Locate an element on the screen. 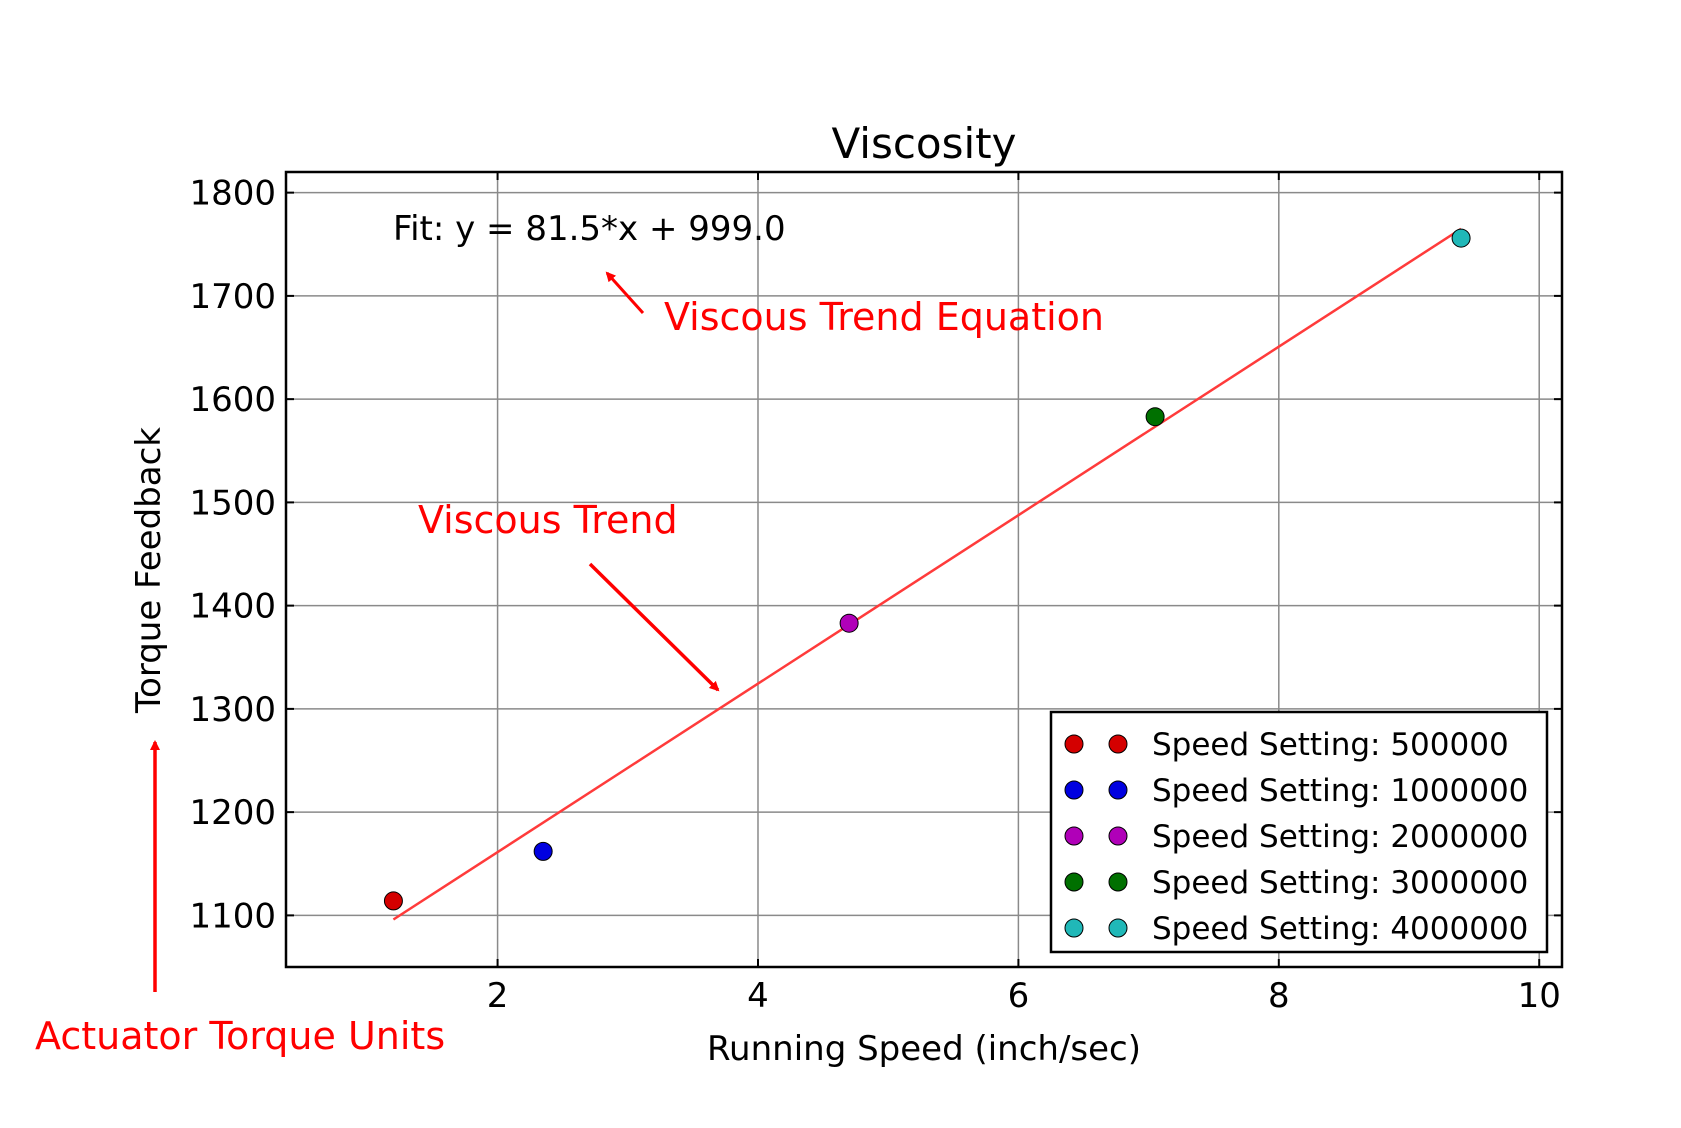 This screenshot has height=1128, width=1681. y-tick-label: 1800 is located at coordinates (232, 194).